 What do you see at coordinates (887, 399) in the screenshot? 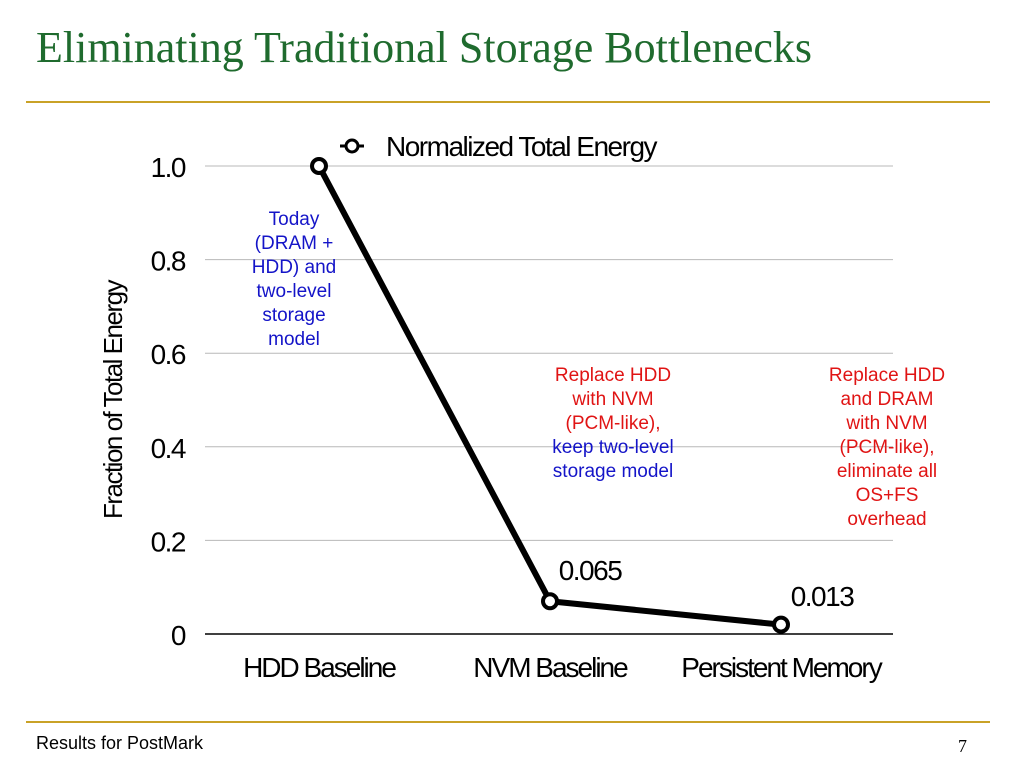
I see `annotation-line: and DRAM` at bounding box center [887, 399].